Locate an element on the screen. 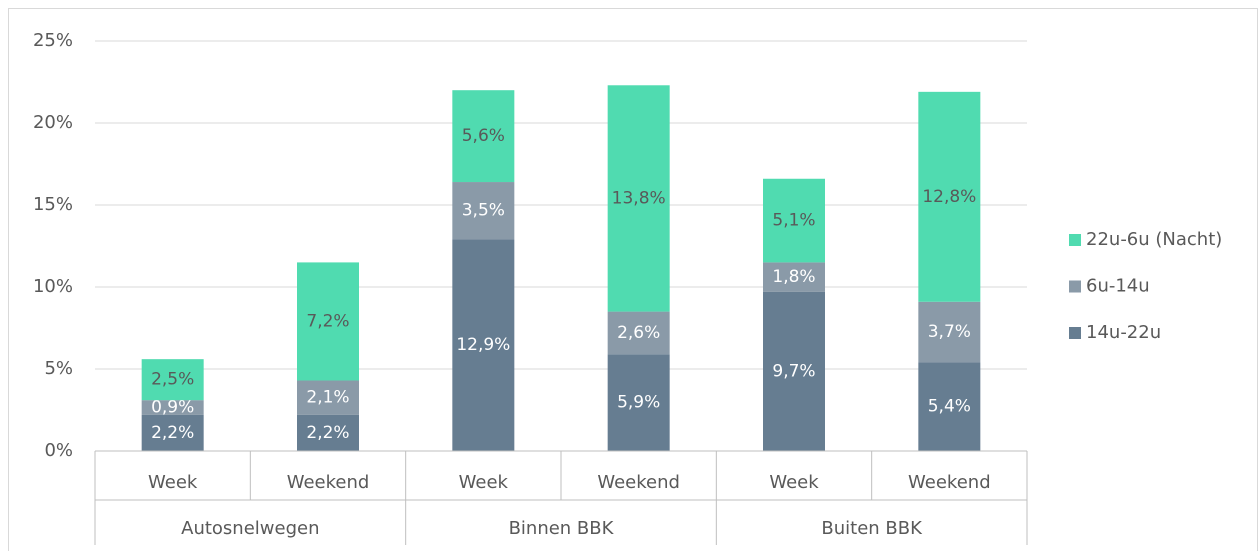  value-label: 5,6% is located at coordinates (483, 136).